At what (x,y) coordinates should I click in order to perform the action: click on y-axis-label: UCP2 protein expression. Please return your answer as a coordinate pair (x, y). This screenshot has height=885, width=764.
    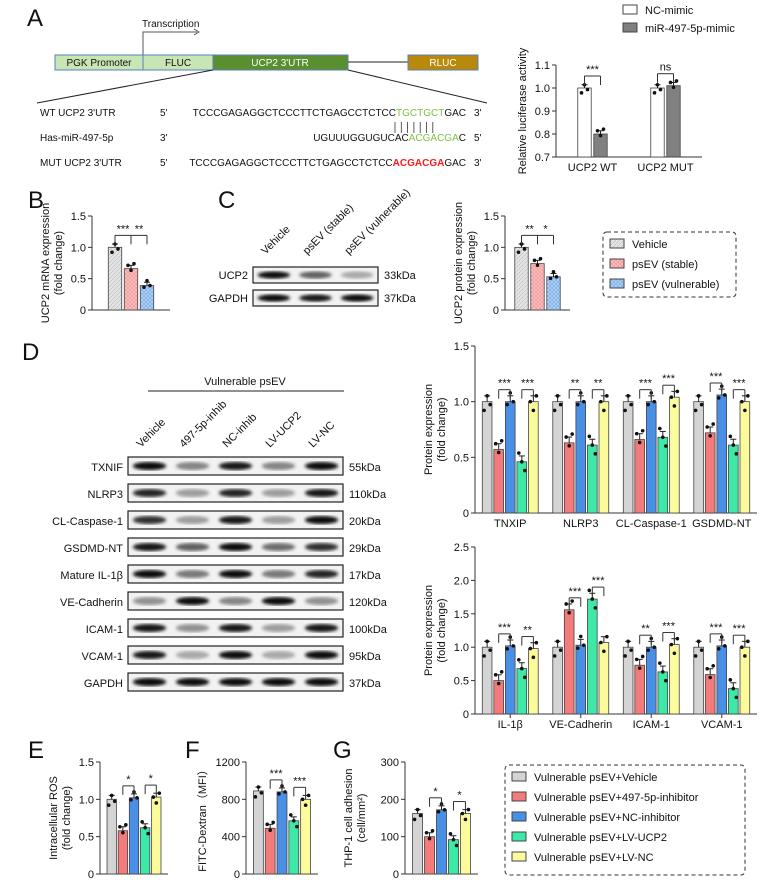
    Looking at the image, I should click on (459, 263).